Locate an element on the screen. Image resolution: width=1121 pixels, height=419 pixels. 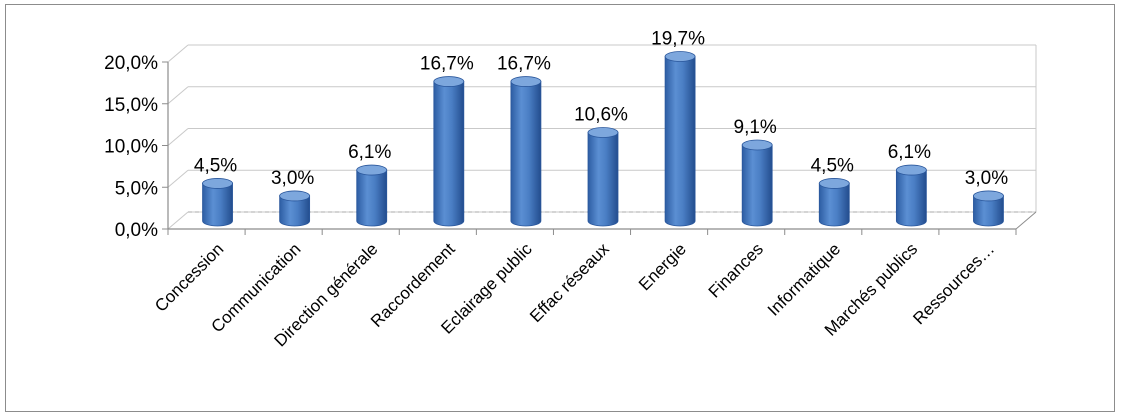
data-label: 19,7% is located at coordinates (678, 39).